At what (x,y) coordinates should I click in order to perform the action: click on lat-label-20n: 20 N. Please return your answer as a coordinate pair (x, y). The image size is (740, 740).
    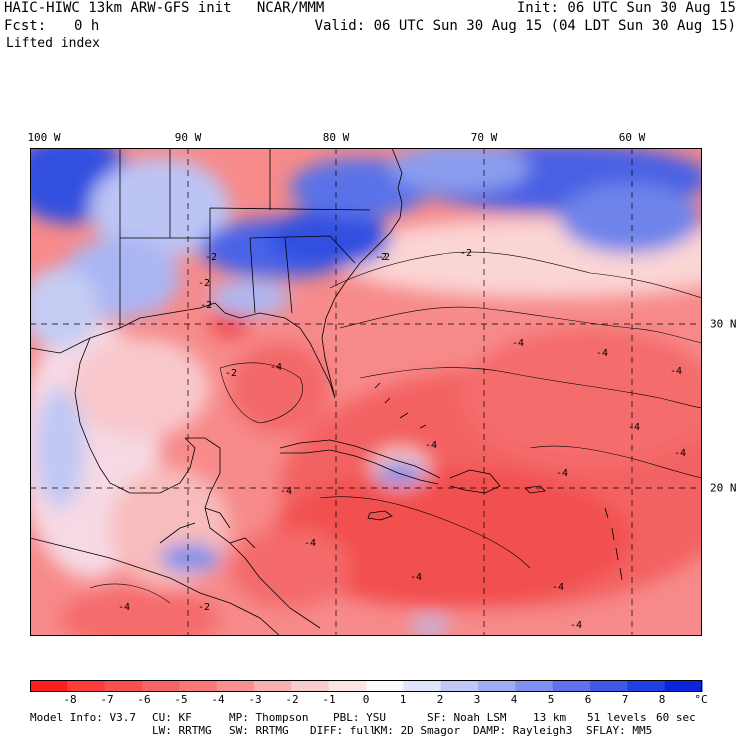
    Looking at the image, I should click on (723, 488).